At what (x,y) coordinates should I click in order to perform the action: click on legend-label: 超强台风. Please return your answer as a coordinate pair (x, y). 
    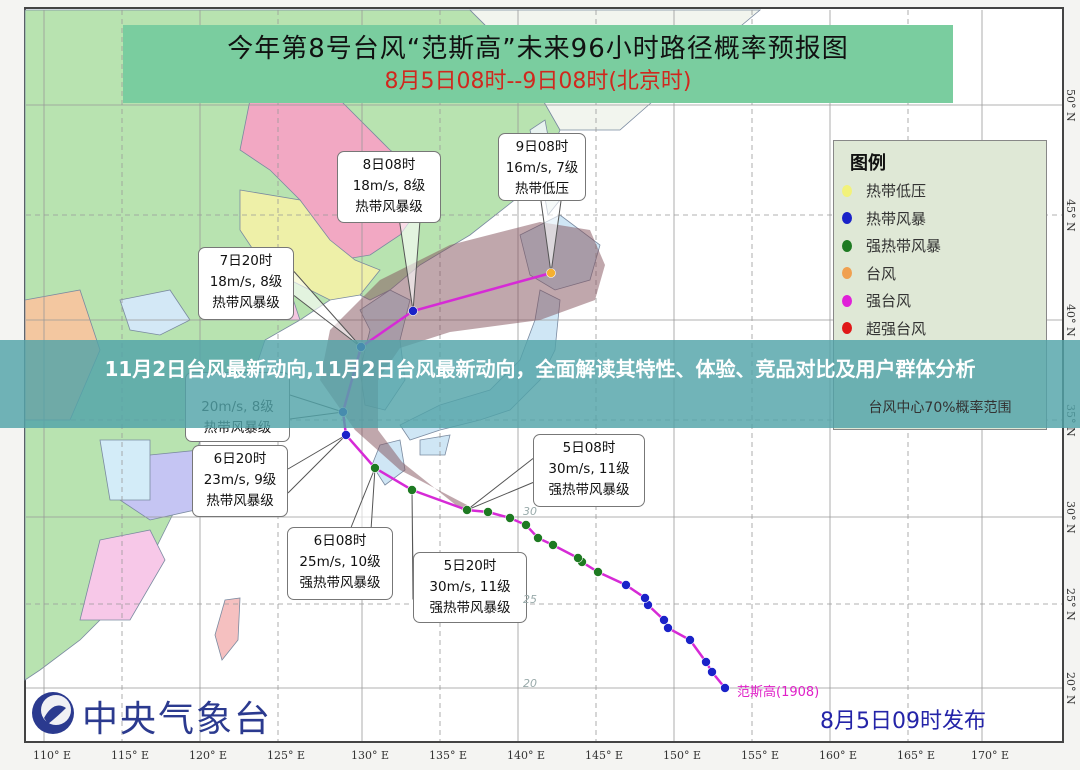
    Looking at the image, I should click on (896, 328).